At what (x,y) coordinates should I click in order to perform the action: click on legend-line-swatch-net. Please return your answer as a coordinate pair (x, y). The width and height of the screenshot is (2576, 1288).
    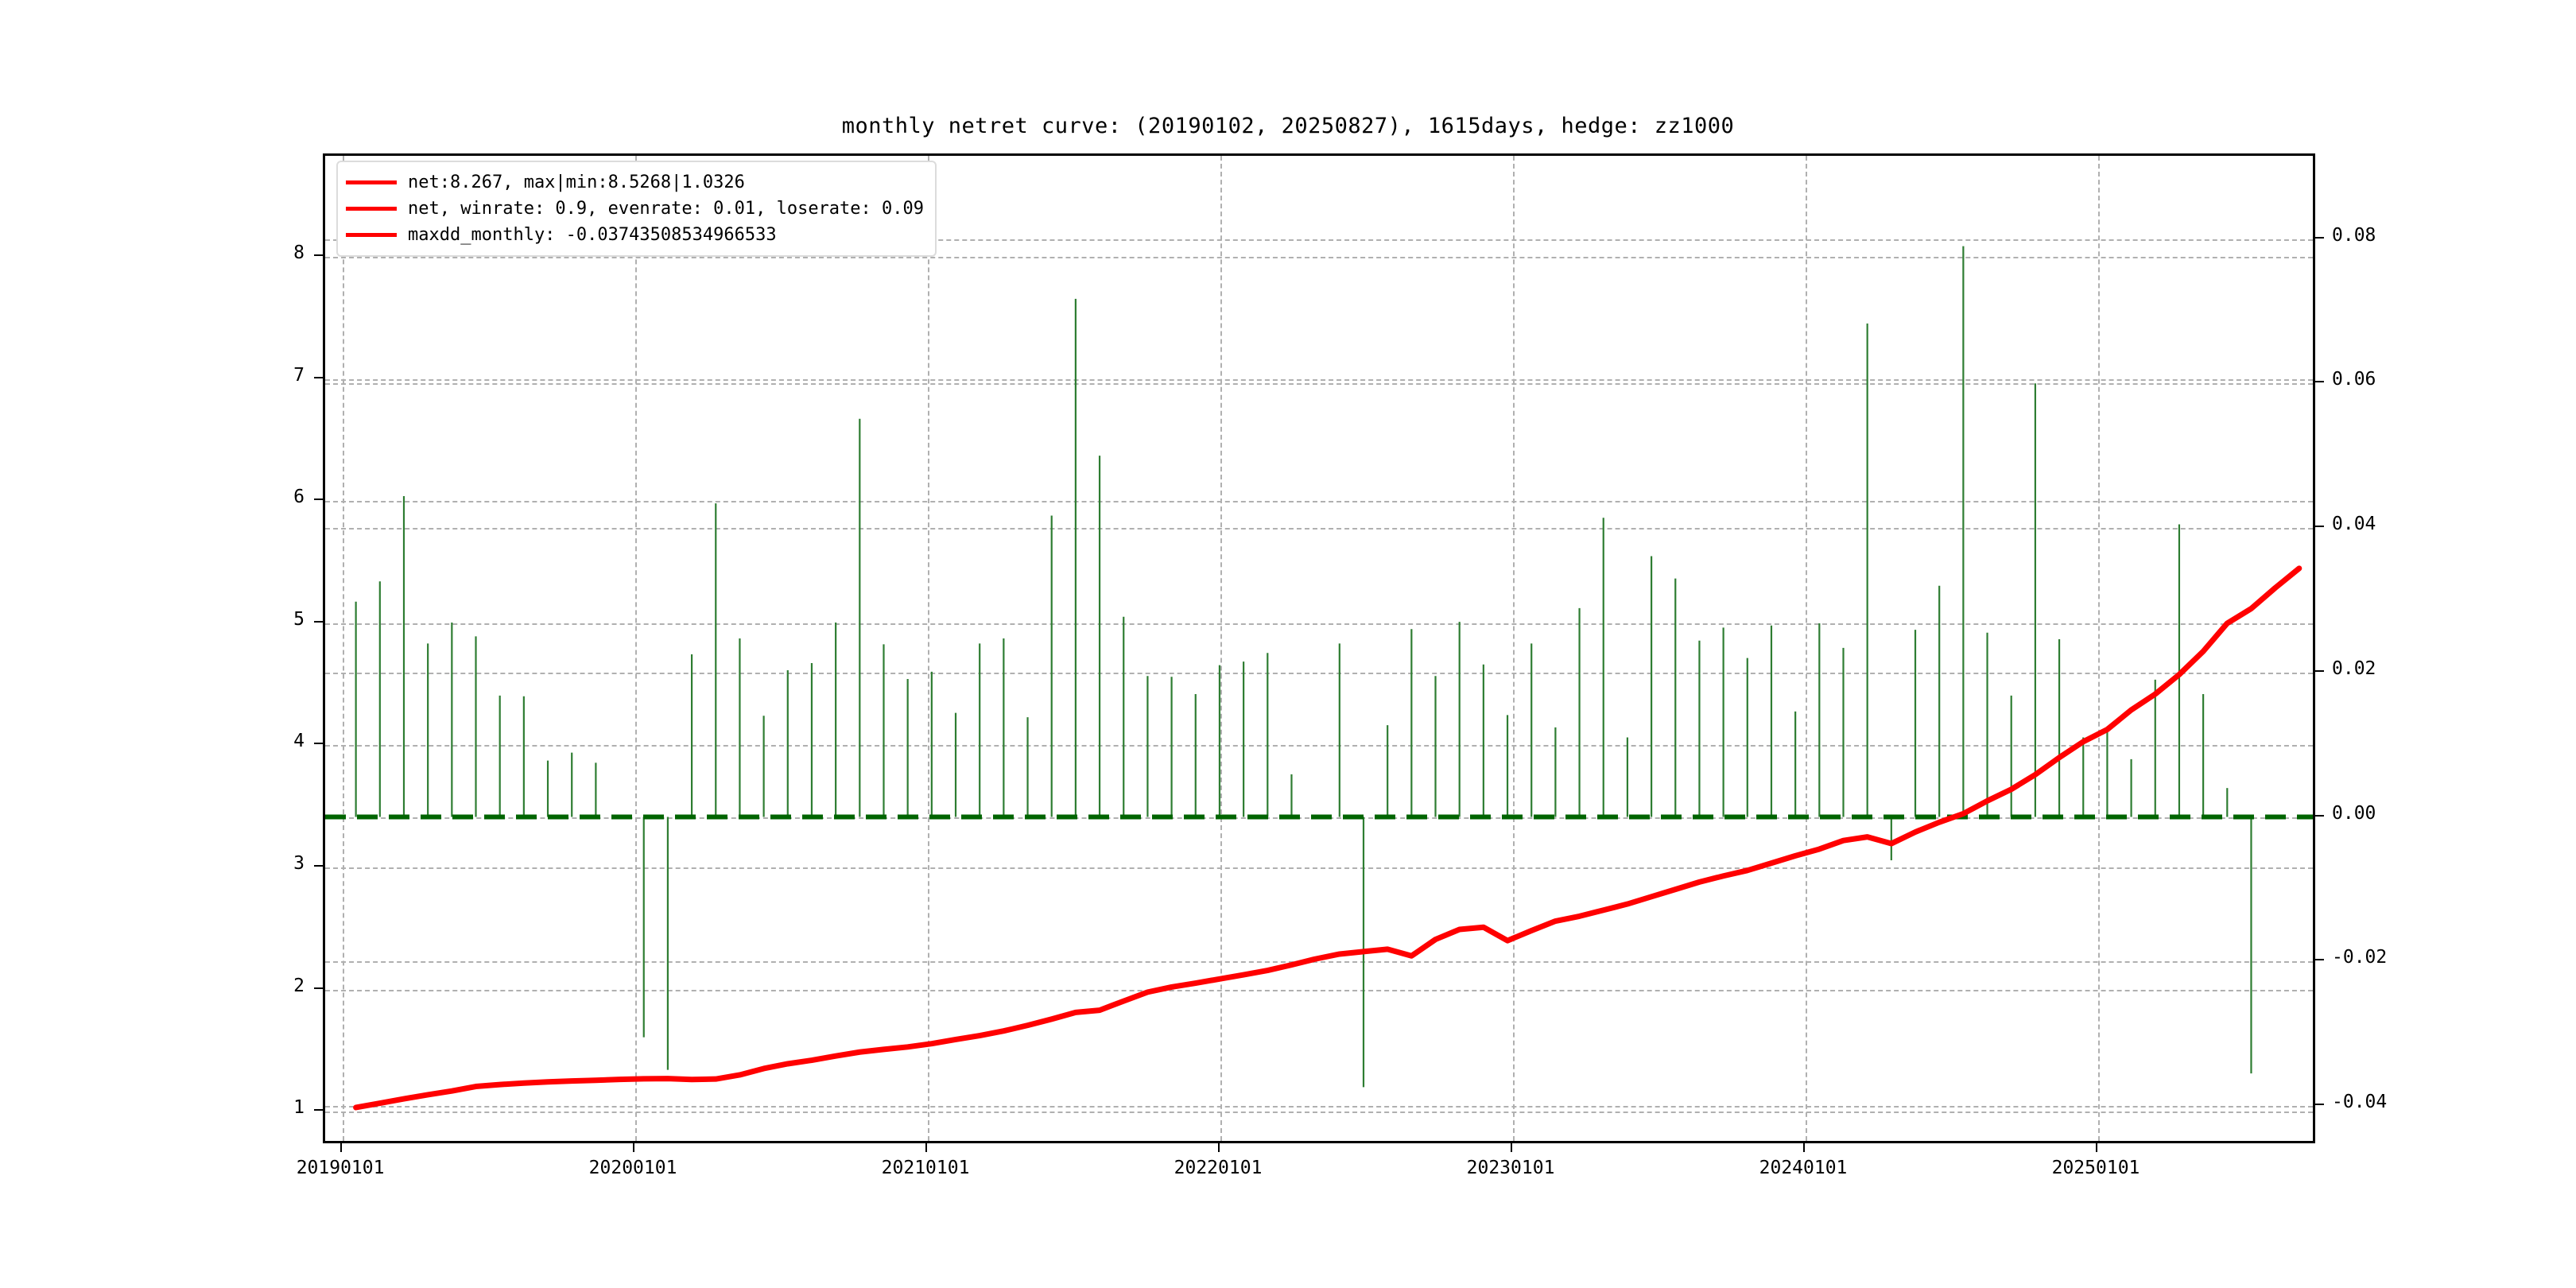
    Looking at the image, I should click on (372, 182).